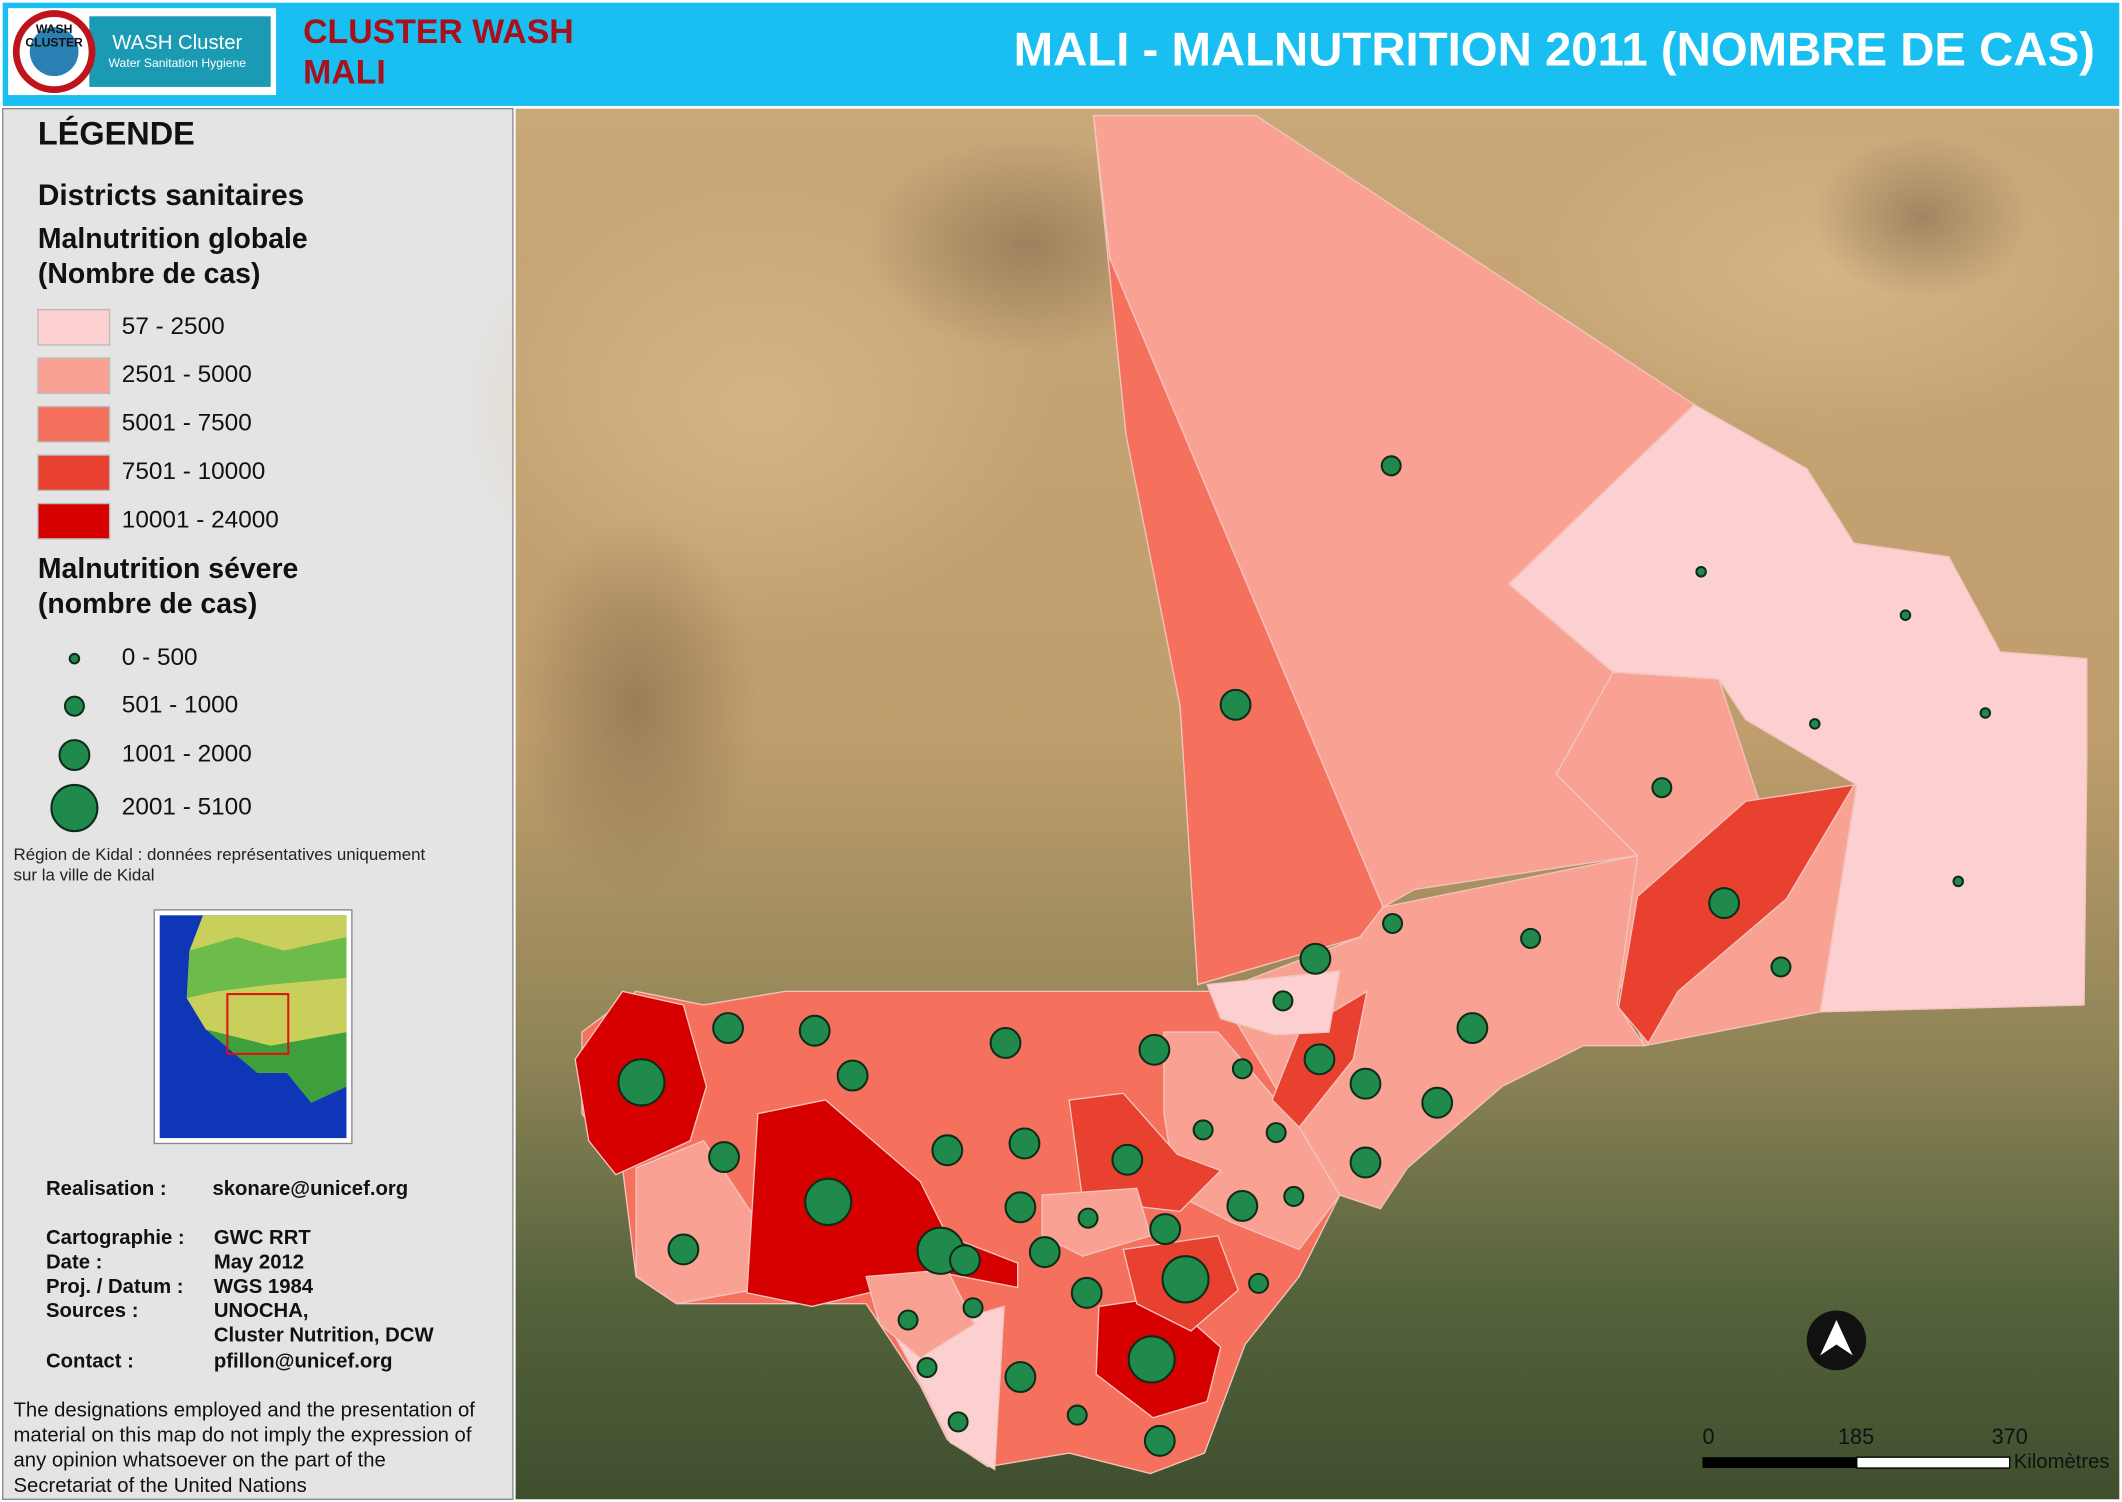  Describe the element at coordinates (187, 374) in the screenshot. I see `legend-label: 2501 - 5000` at that location.